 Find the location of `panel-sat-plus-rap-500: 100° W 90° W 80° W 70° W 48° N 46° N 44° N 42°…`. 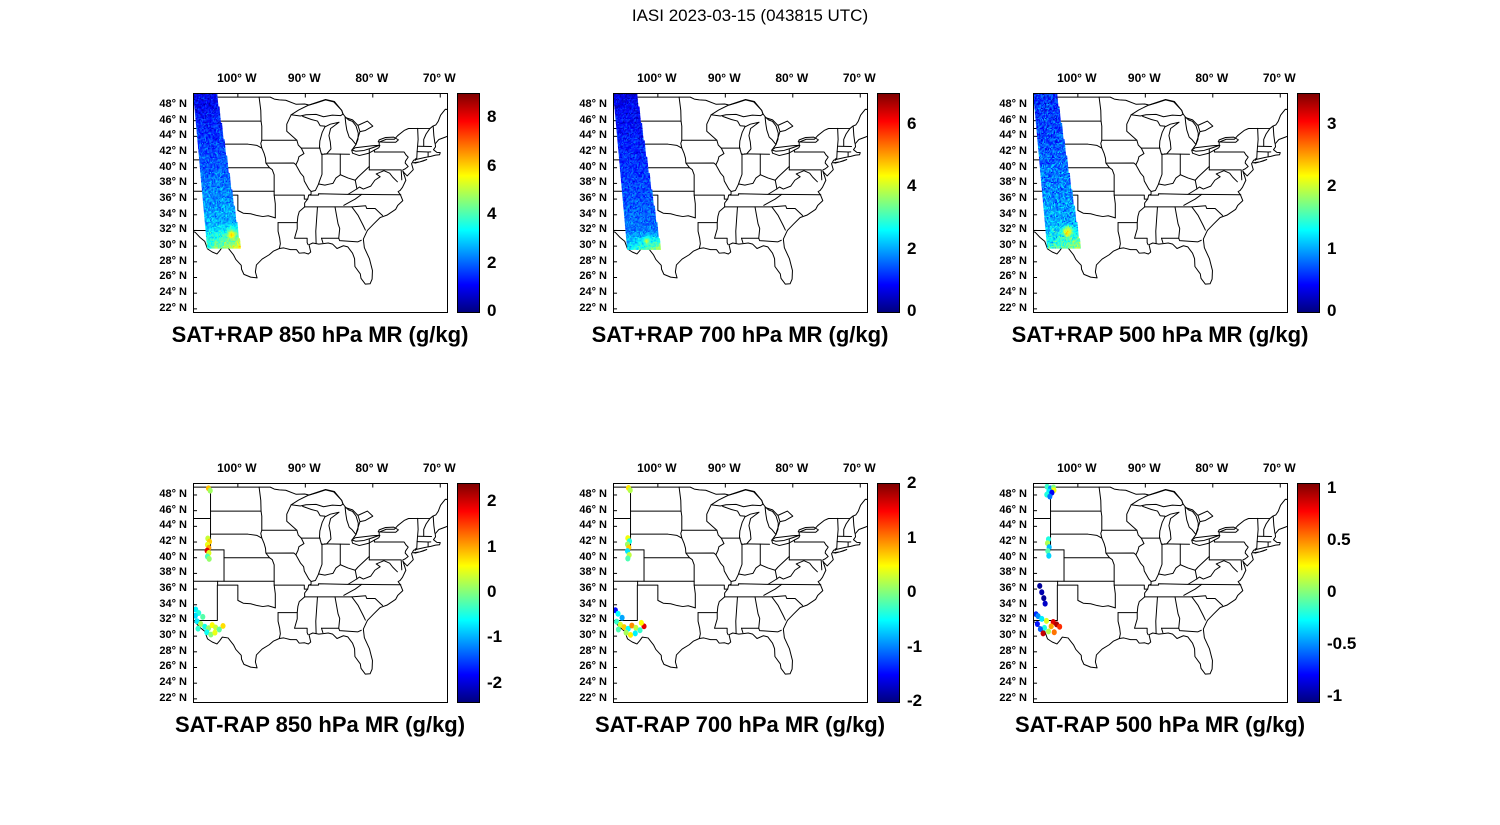

panel-sat-plus-rap-500: 100° W 90° W 80° W 70° W 48° N 46° N 44° N 42°… is located at coordinates (1186, 212).